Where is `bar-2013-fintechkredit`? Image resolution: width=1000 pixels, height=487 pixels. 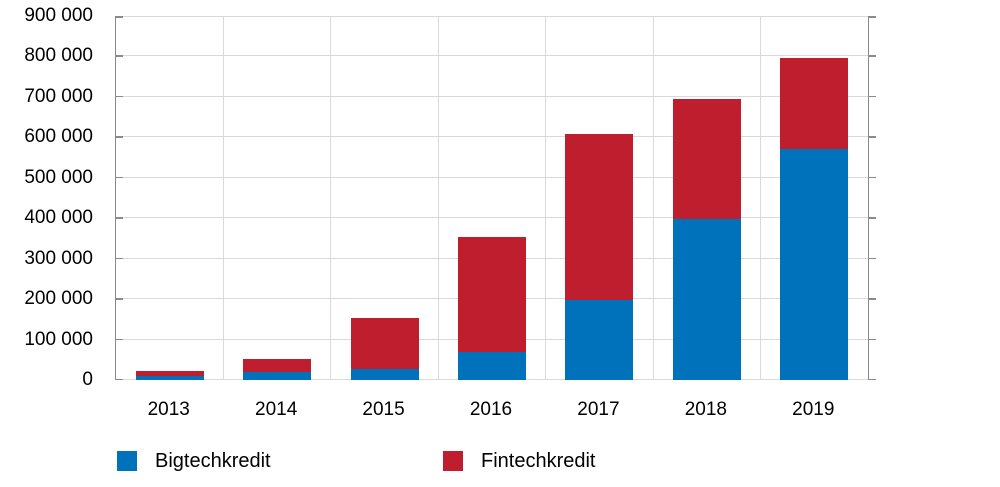 bar-2013-fintechkredit is located at coordinates (169, 373).